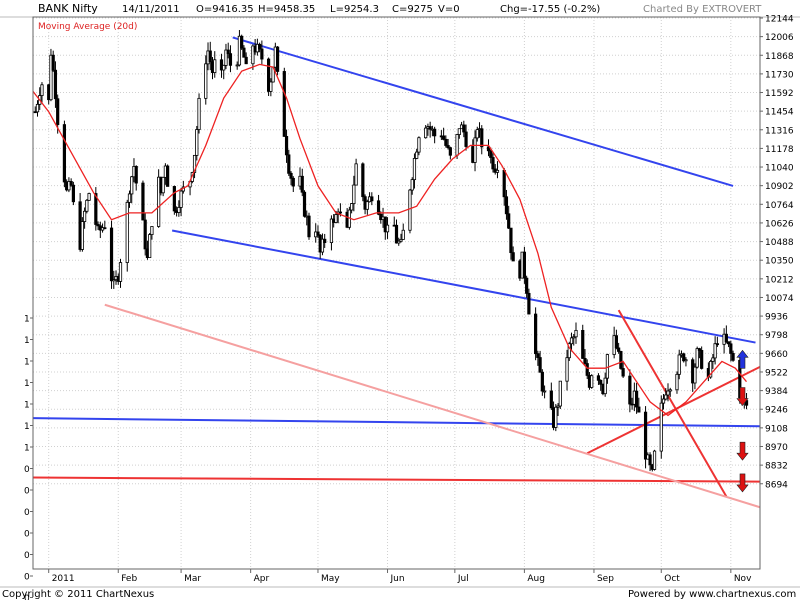 This screenshot has height=600, width=800. I want to click on powered-by-label: Powered by www.chartnexus.com, so click(712, 594).